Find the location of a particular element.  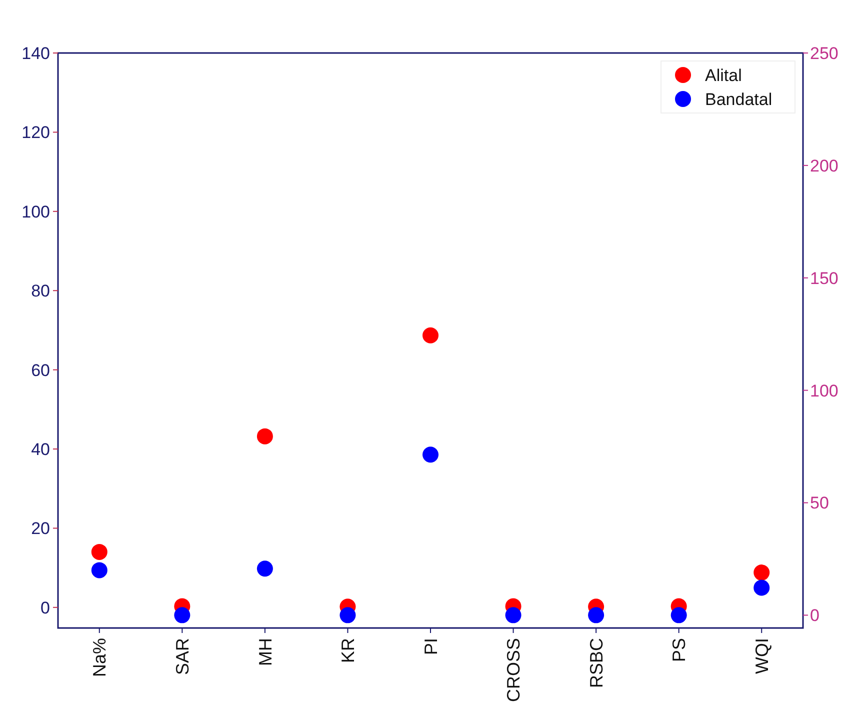

y-tick-label: 0 is located at coordinates (45, 608).